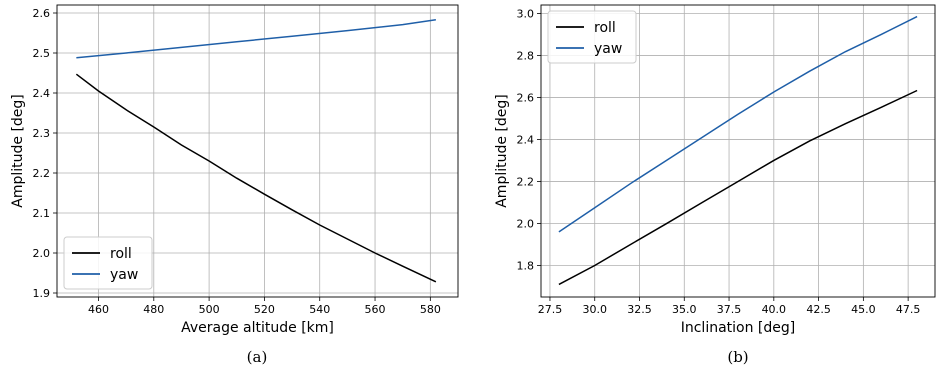  I want to click on y-tick-label: 1.9, so click(42, 293).